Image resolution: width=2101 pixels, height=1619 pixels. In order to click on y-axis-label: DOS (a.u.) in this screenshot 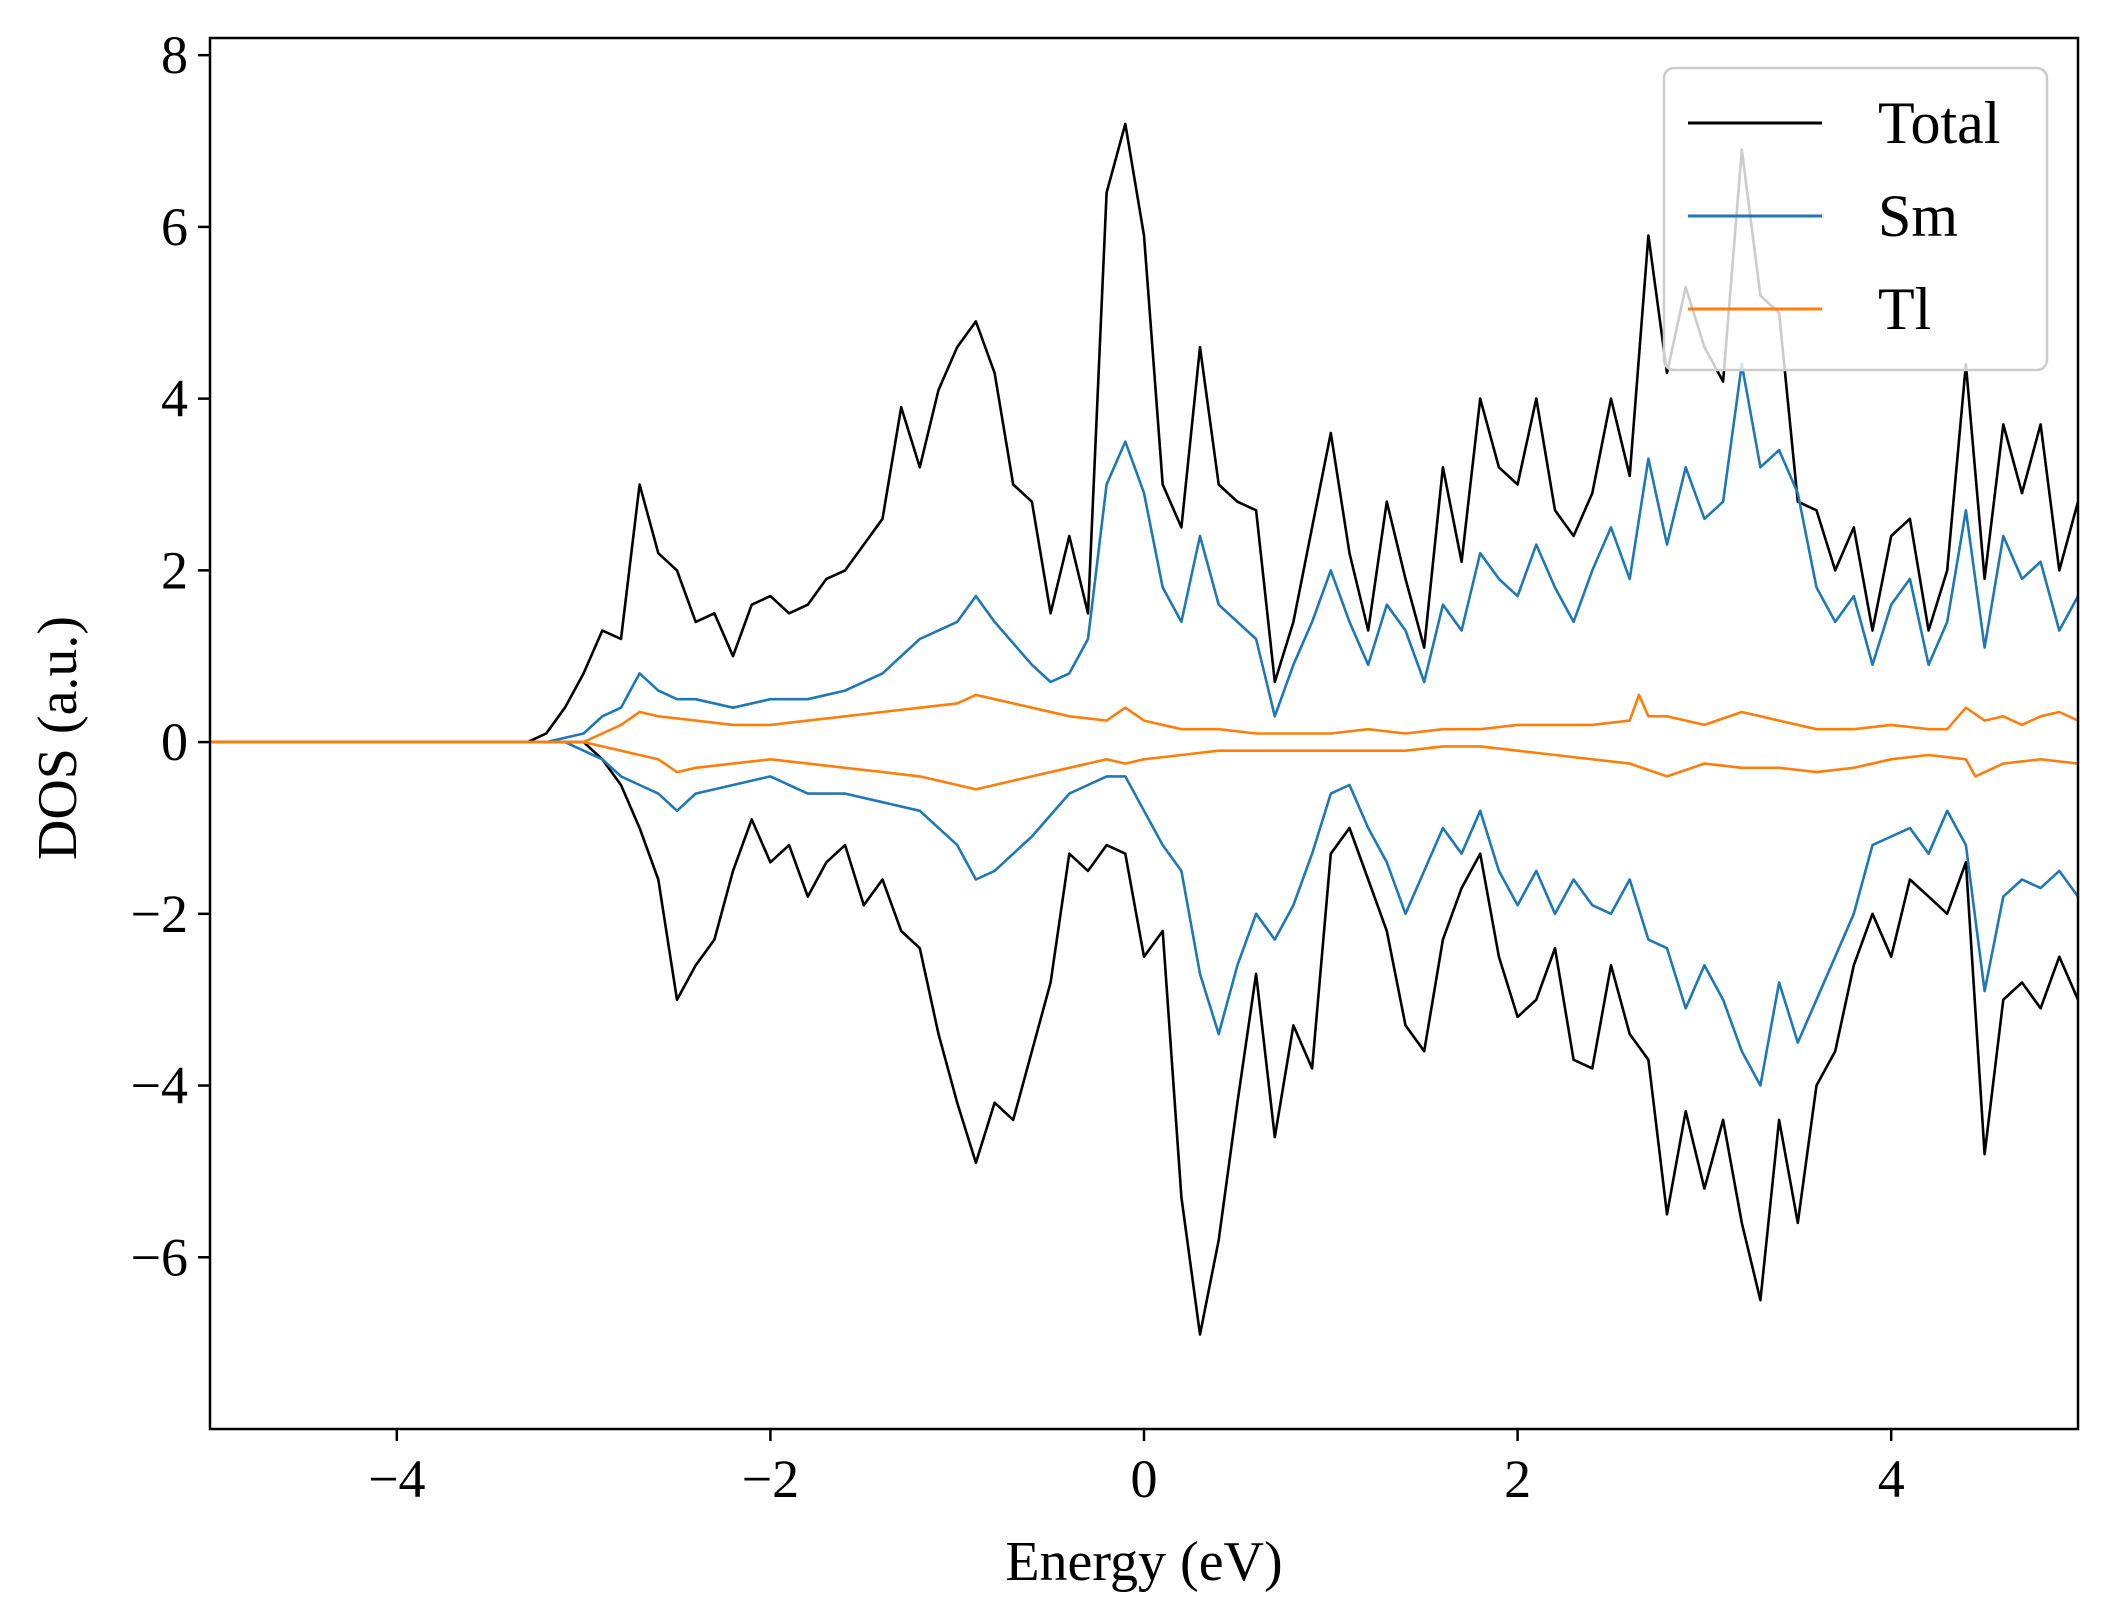, I will do `click(58, 738)`.